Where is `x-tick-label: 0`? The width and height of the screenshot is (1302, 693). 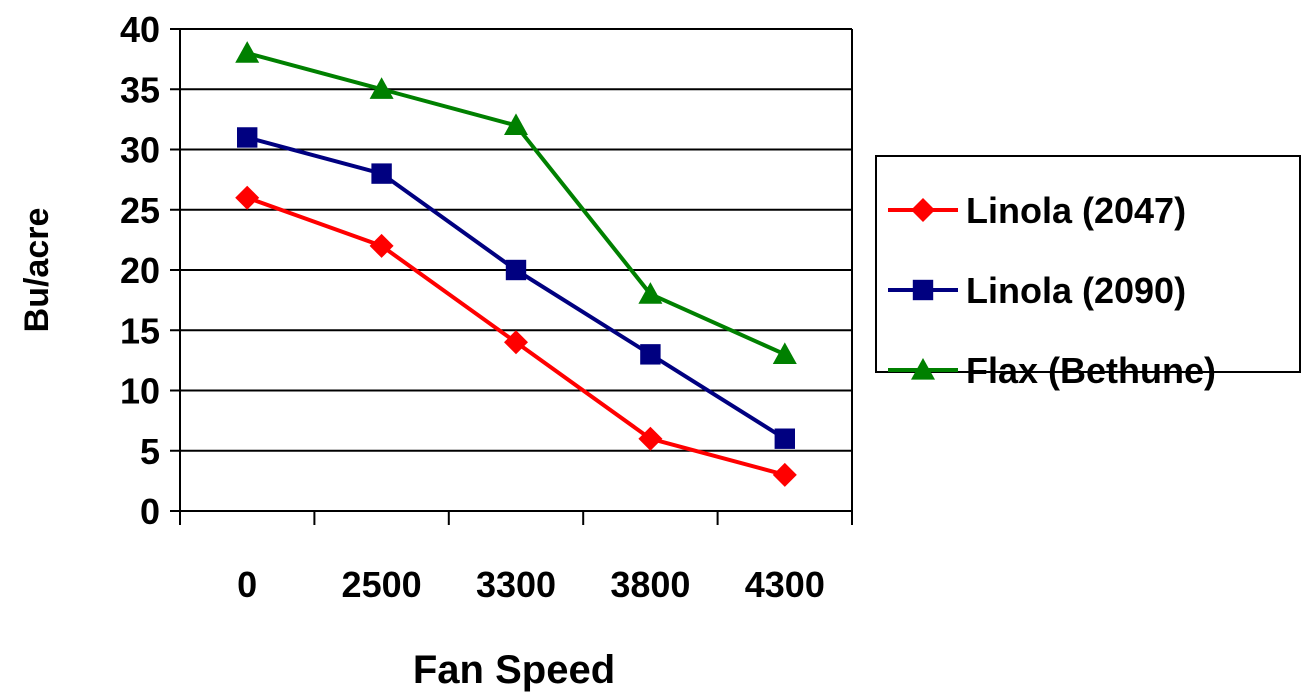
x-tick-label: 0 is located at coordinates (247, 584).